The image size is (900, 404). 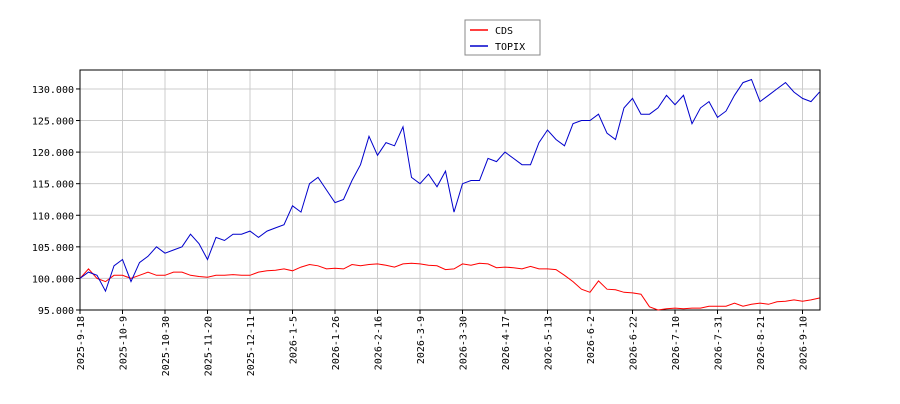 What do you see at coordinates (251, 346) in the screenshot?
I see `x-tick-label: 2025-12-11` at bounding box center [251, 346].